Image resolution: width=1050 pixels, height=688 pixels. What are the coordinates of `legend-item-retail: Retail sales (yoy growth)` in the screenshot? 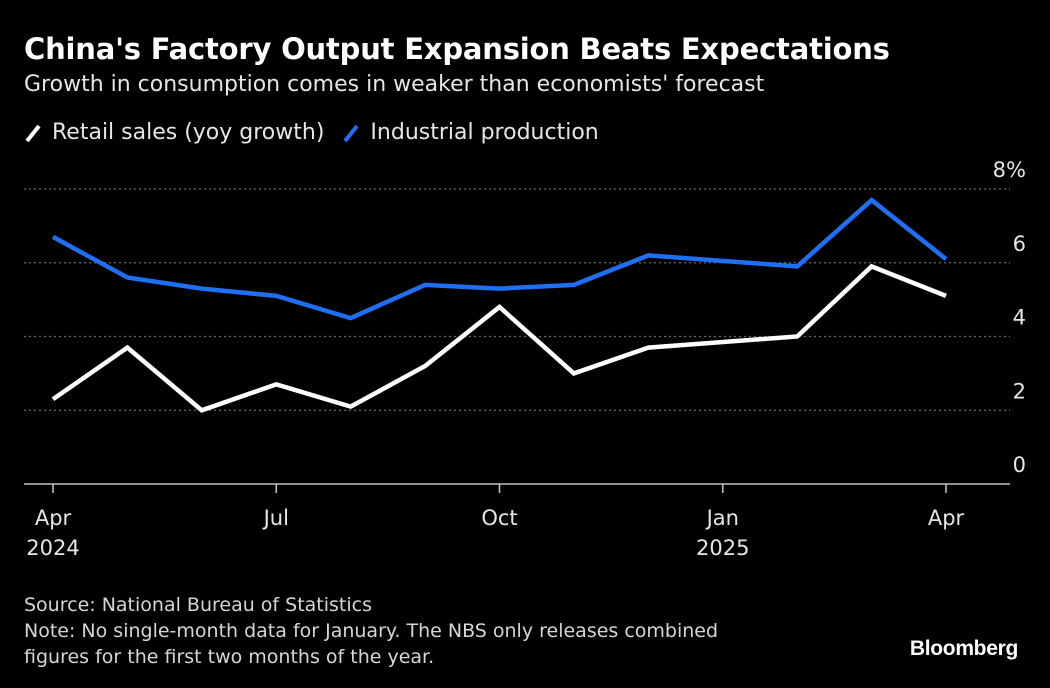 It's located at (174, 132).